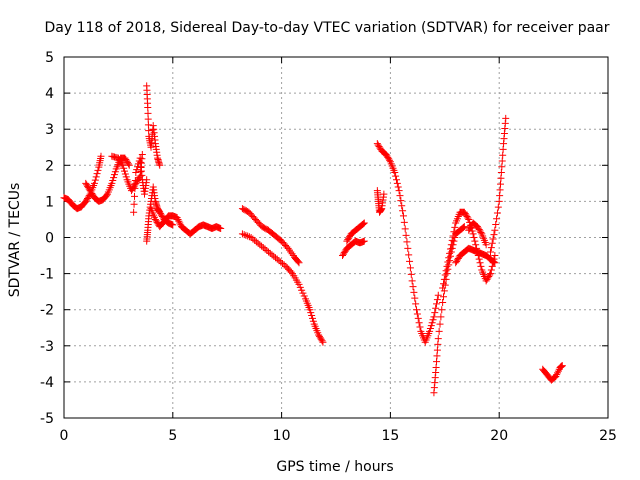 This screenshot has height=480, width=640. I want to click on x-tick-label: 15, so click(390, 436).